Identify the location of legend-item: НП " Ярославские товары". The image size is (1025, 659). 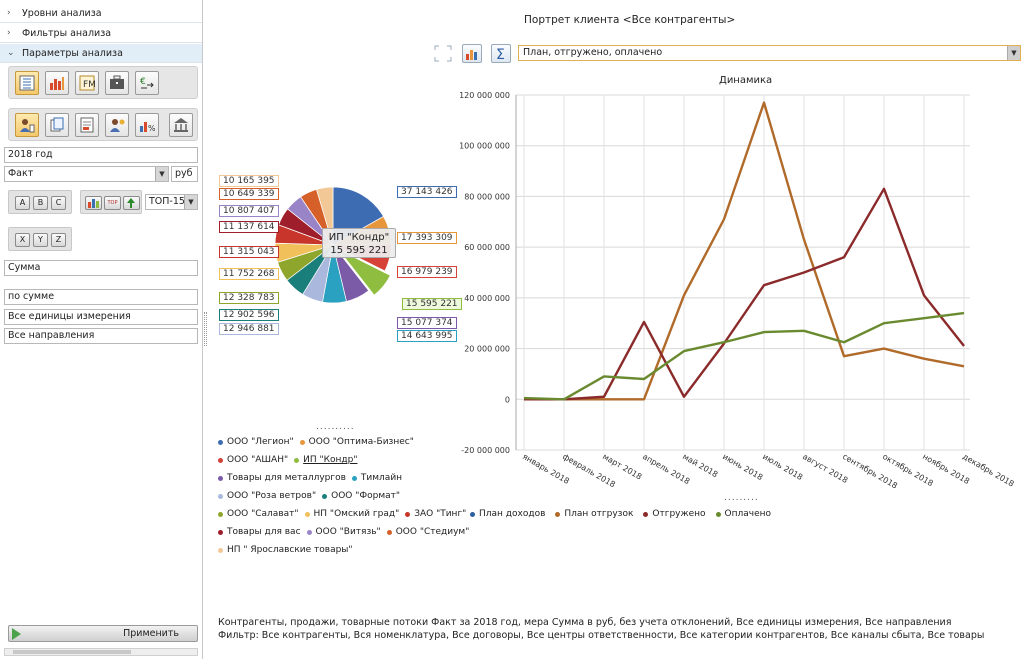
(285, 550).